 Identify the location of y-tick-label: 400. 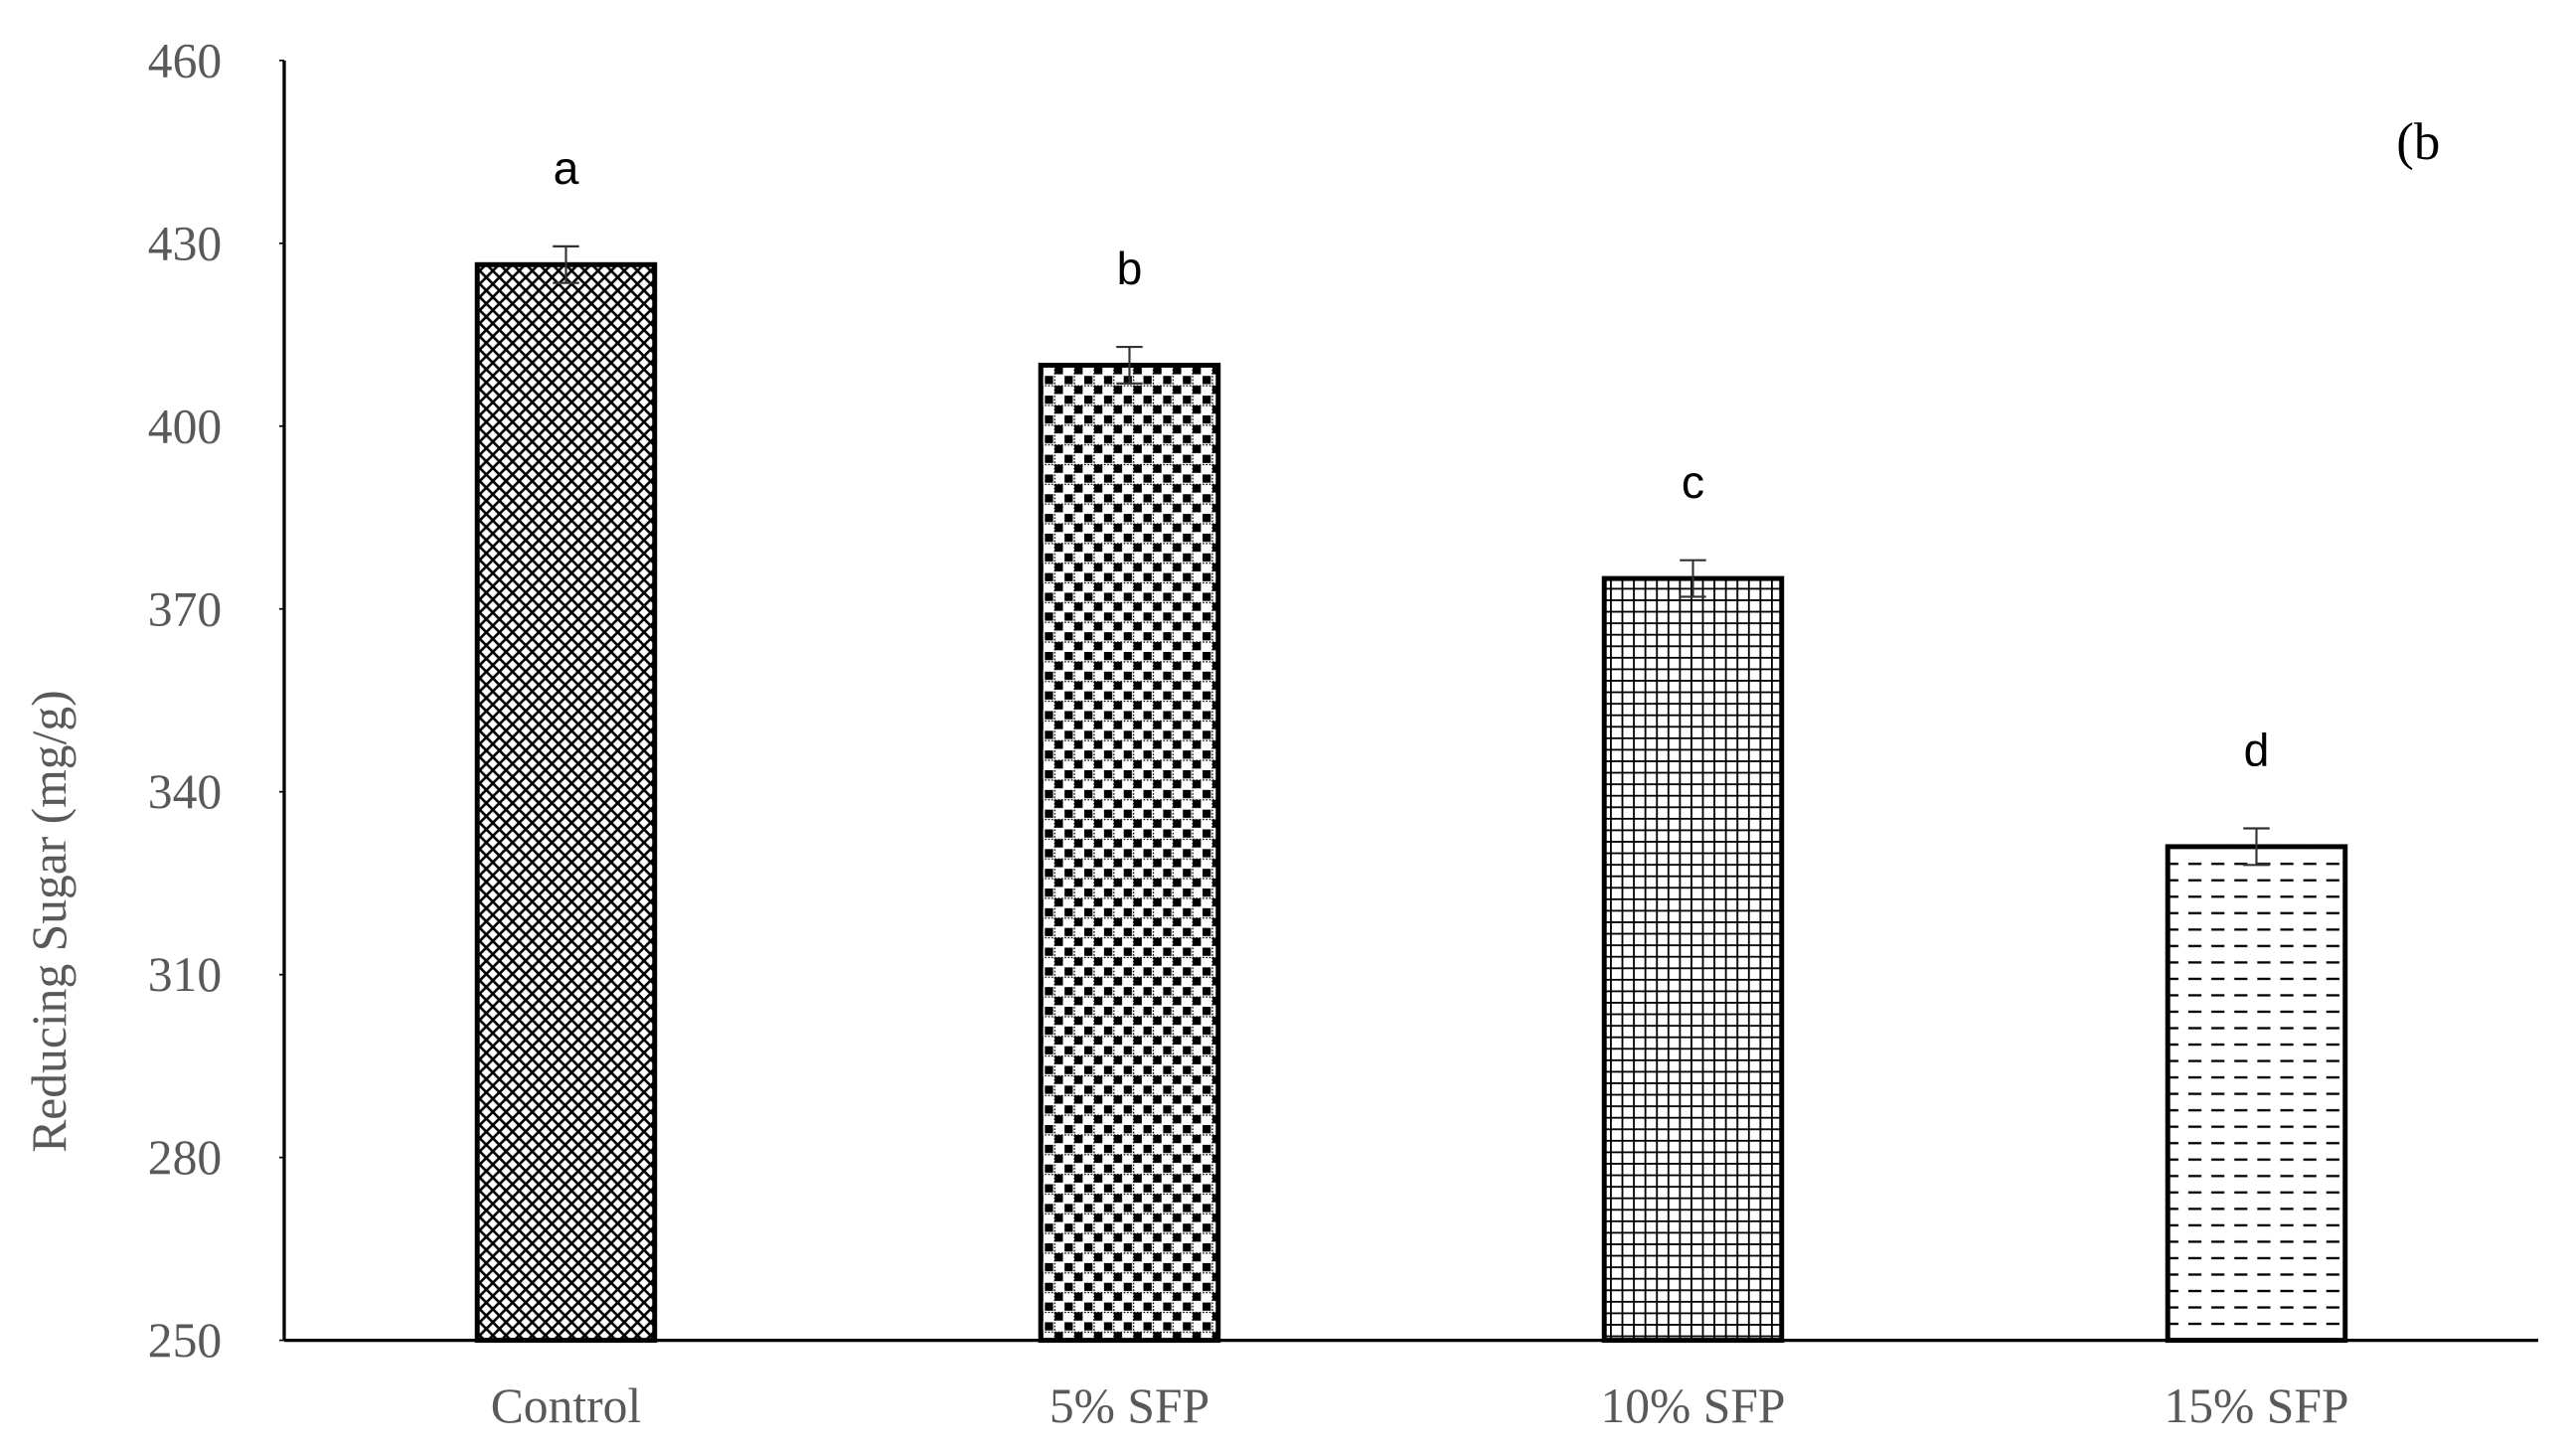
(185, 426).